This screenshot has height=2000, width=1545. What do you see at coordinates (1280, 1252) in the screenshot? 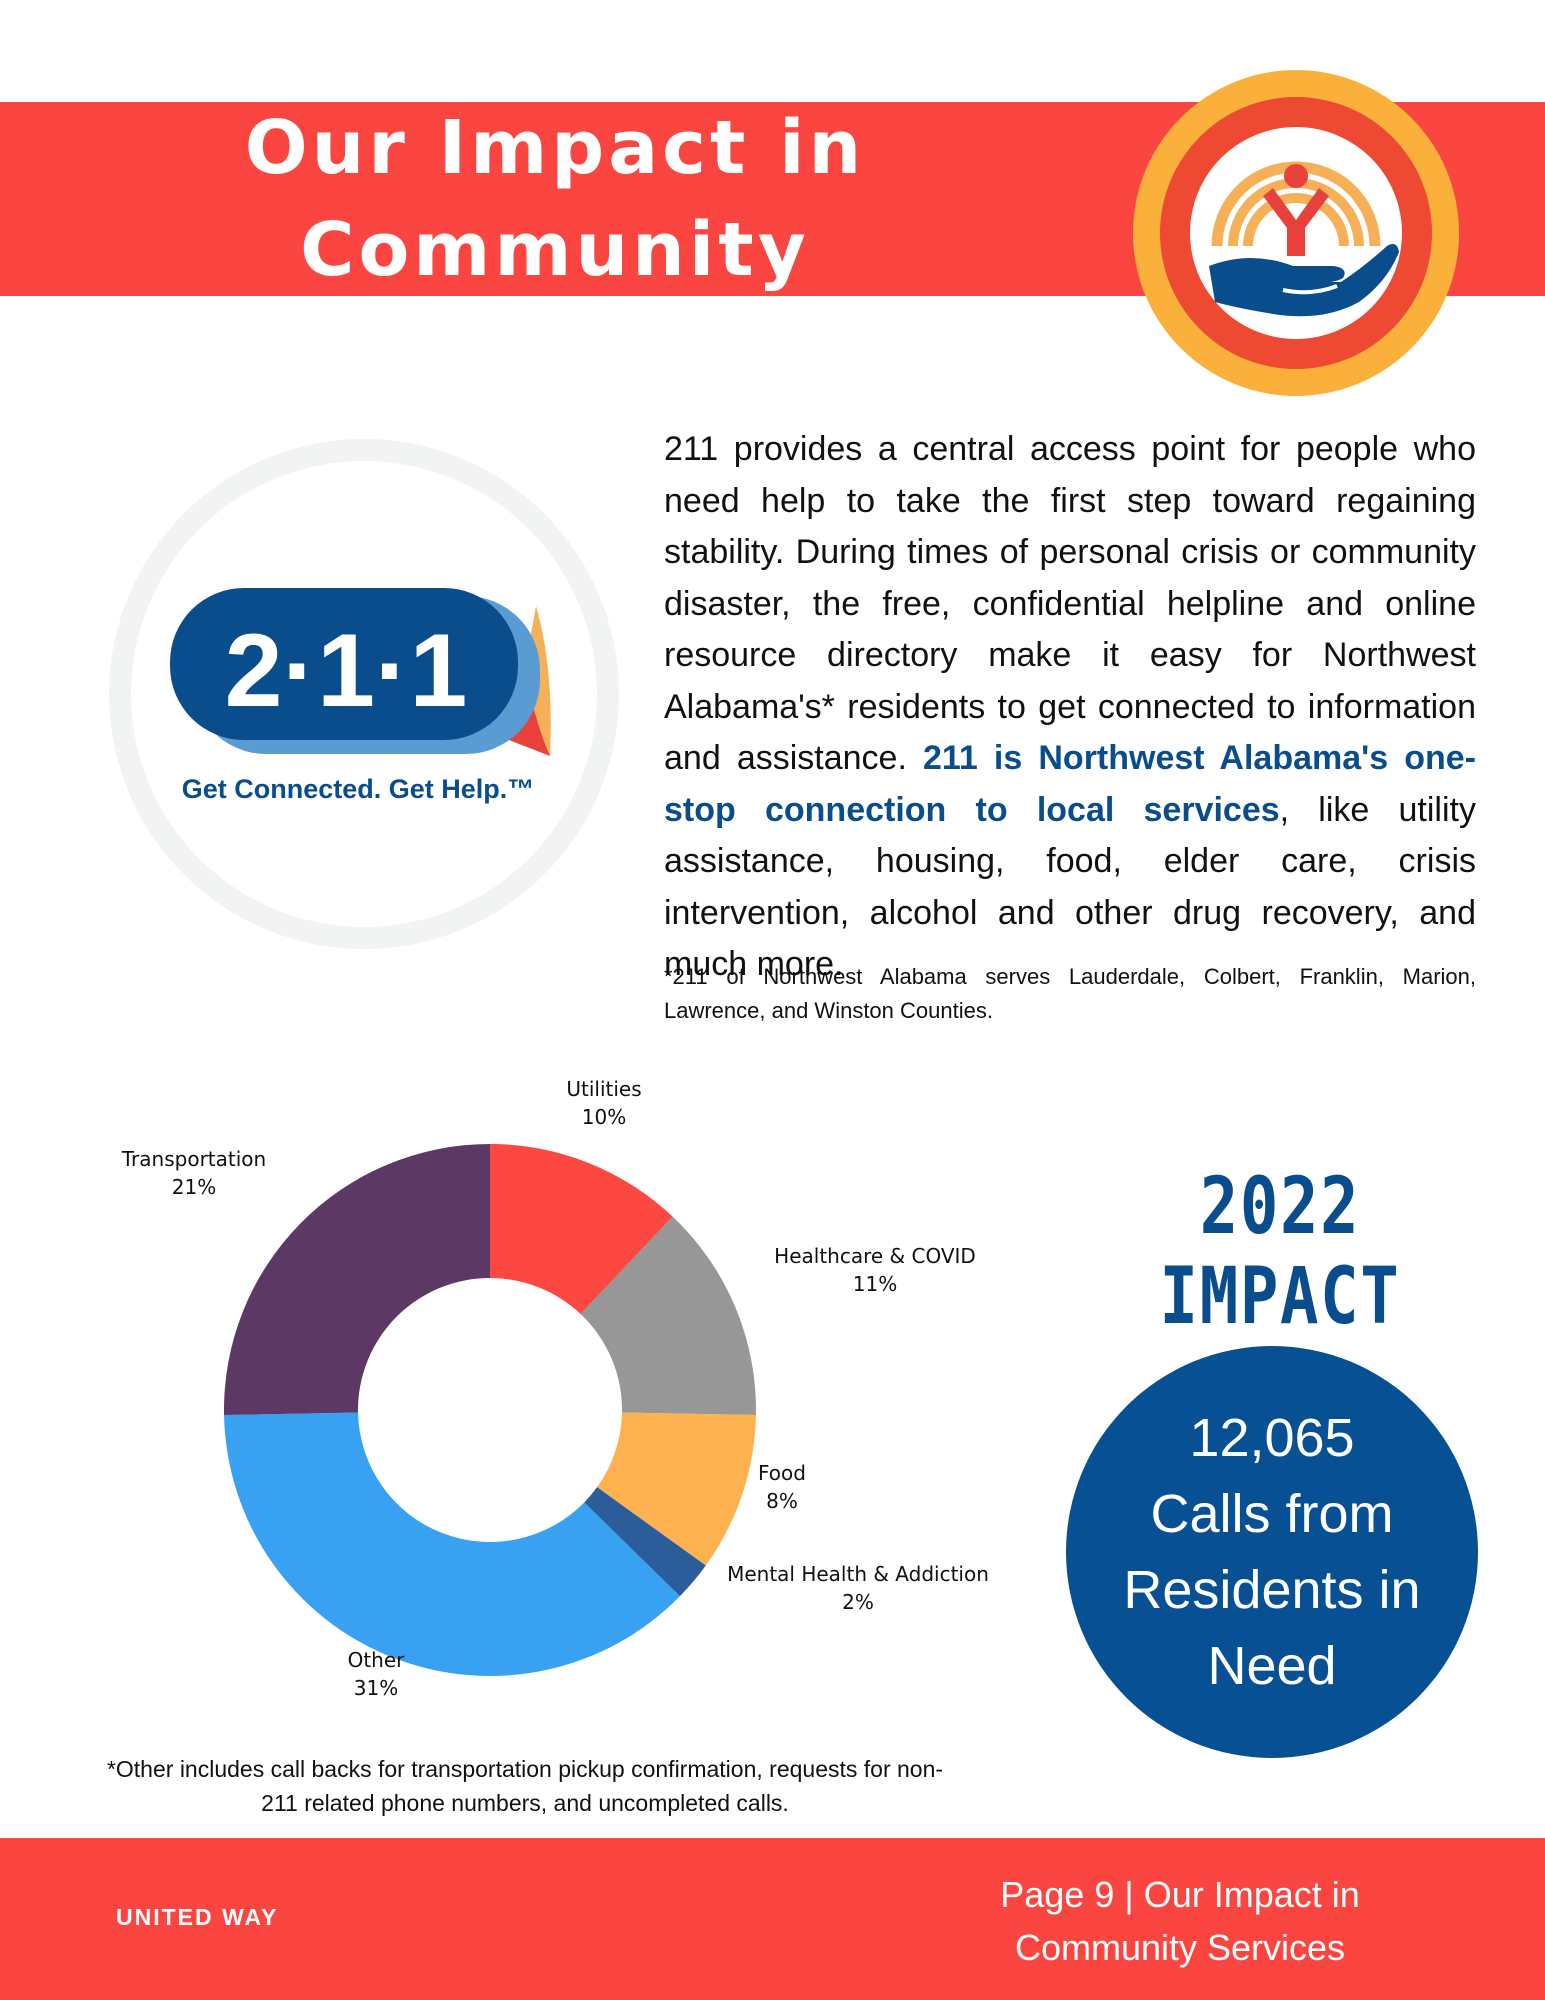
I see `impact-title: 2022 IMPACT` at bounding box center [1280, 1252].